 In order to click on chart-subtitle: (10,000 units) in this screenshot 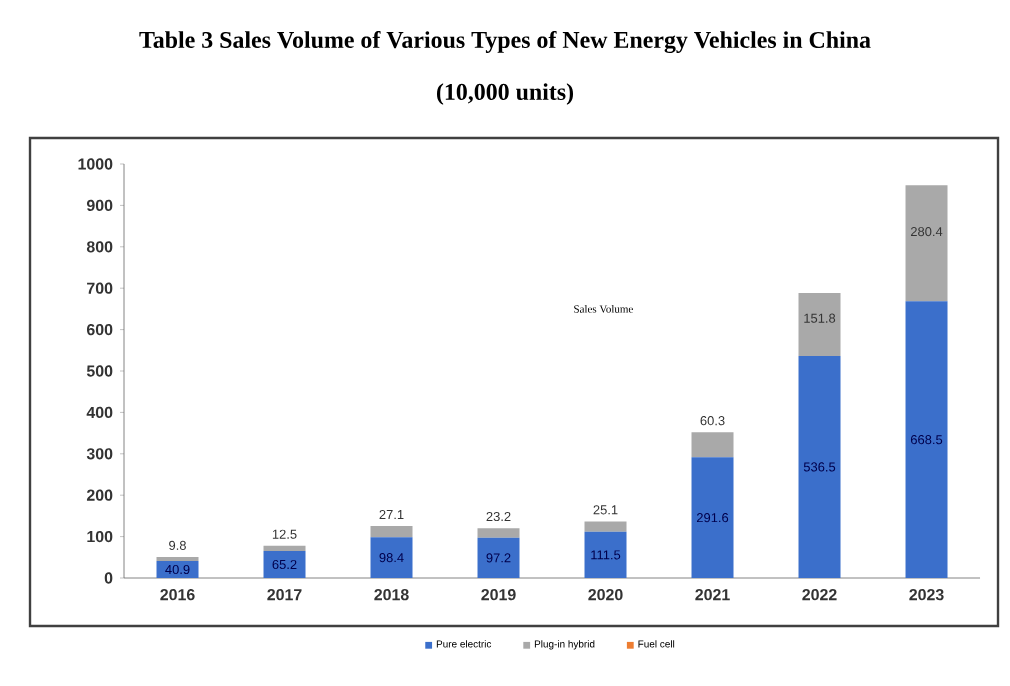, I will do `click(505, 94)`.